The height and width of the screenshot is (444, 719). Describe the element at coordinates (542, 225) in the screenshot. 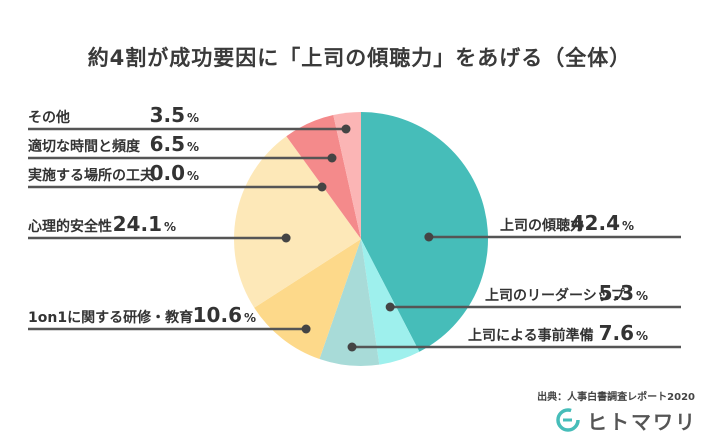

I see `category-label: 上司の傾聴力` at that location.